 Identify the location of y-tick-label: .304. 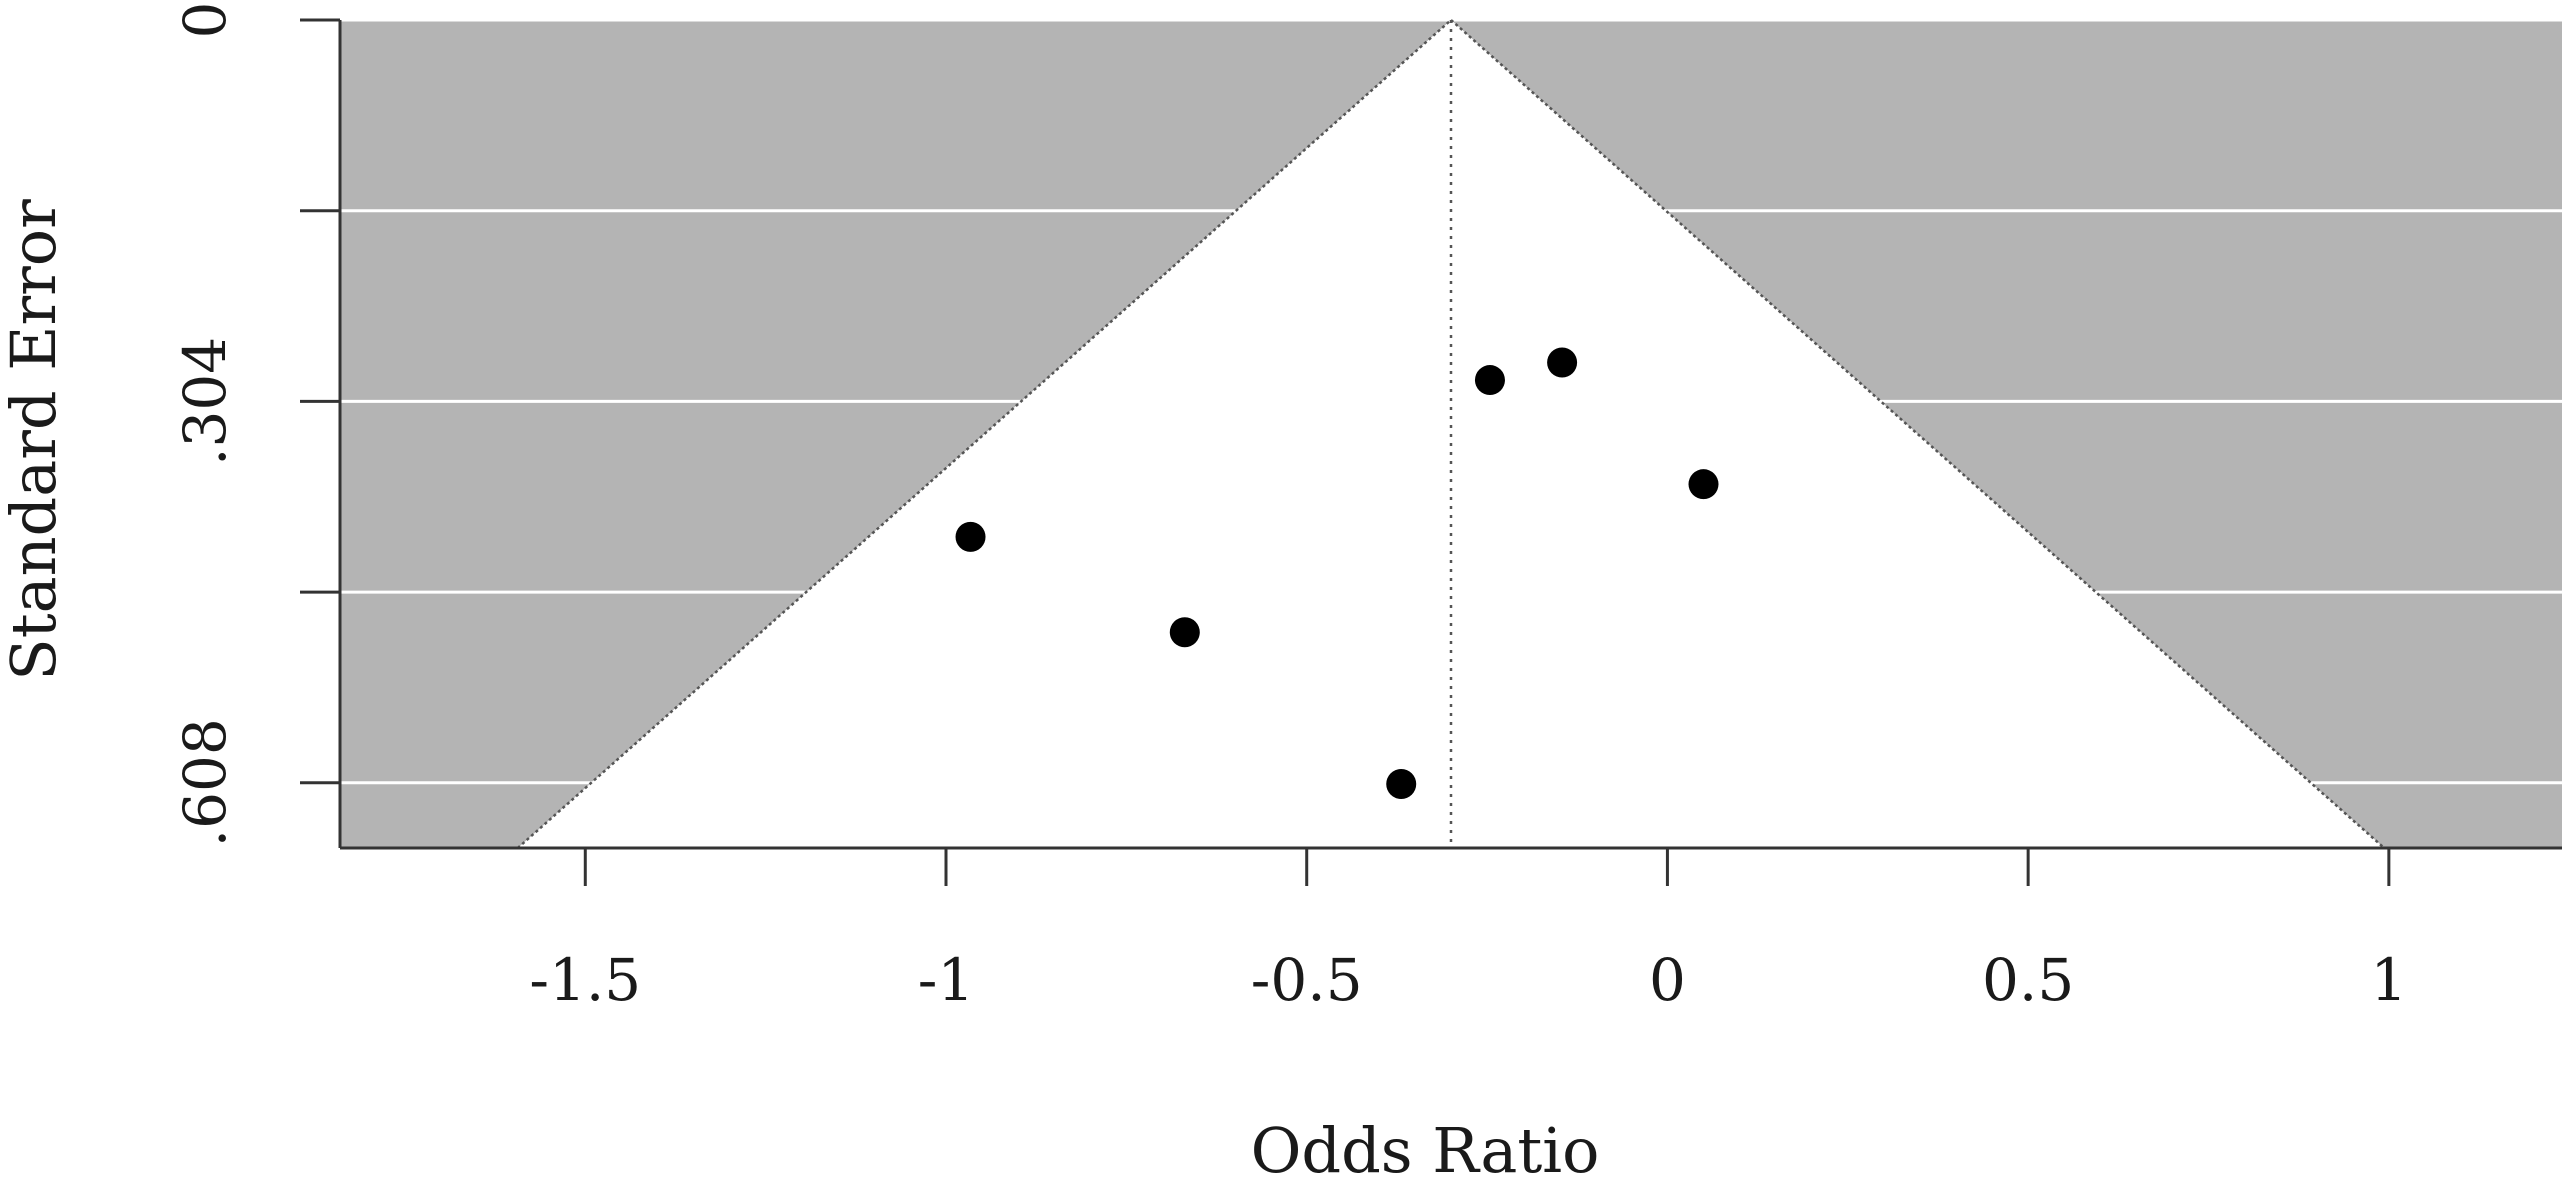
(205, 401).